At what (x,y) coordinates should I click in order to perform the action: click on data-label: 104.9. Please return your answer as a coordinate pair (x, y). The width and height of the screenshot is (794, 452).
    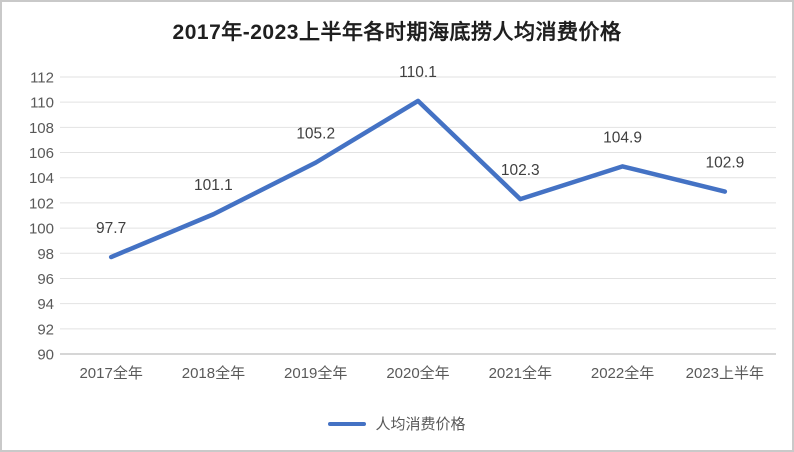
    Looking at the image, I should click on (622, 137).